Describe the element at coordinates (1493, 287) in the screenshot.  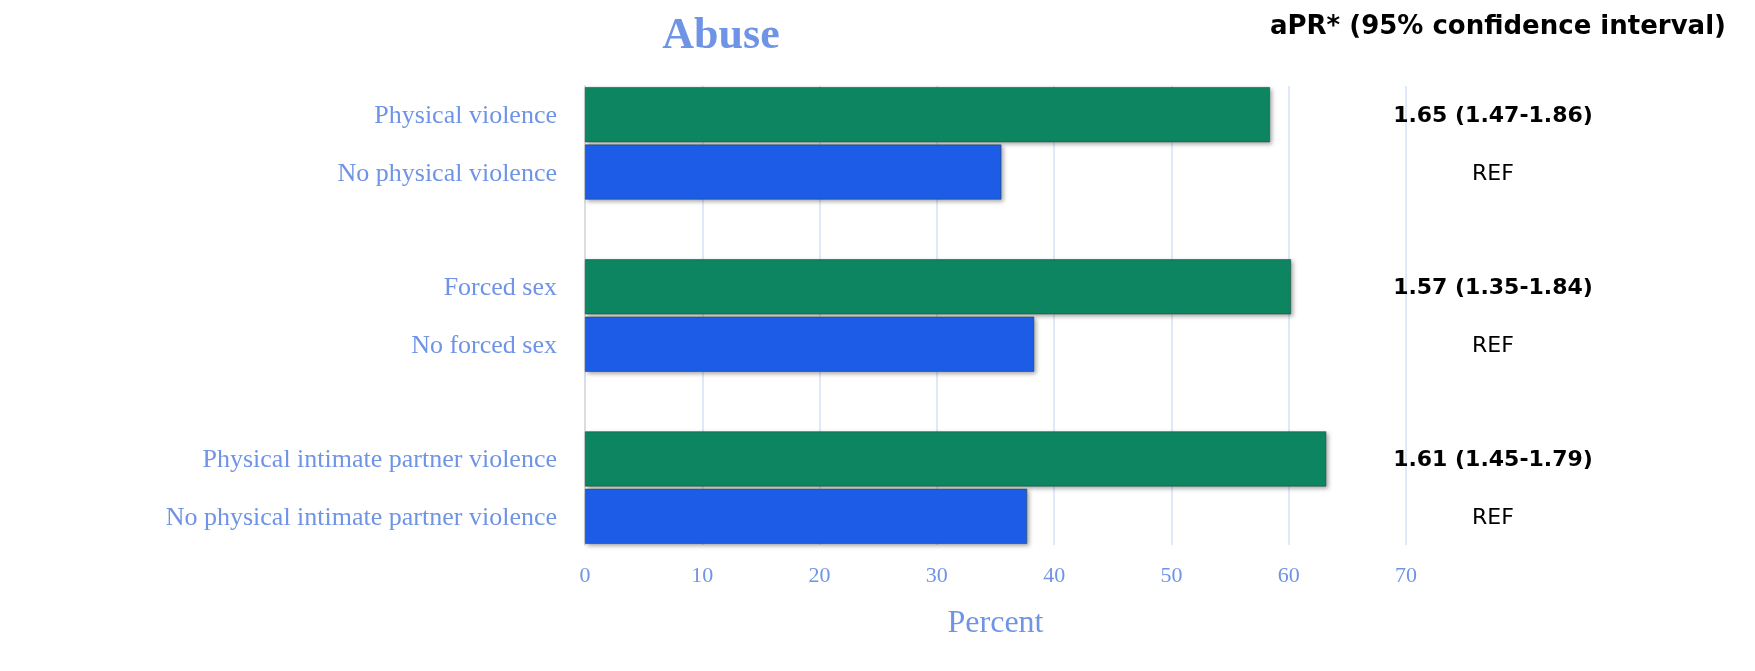
I see `annotation: 1.57 (1.35-1.84)` at that location.